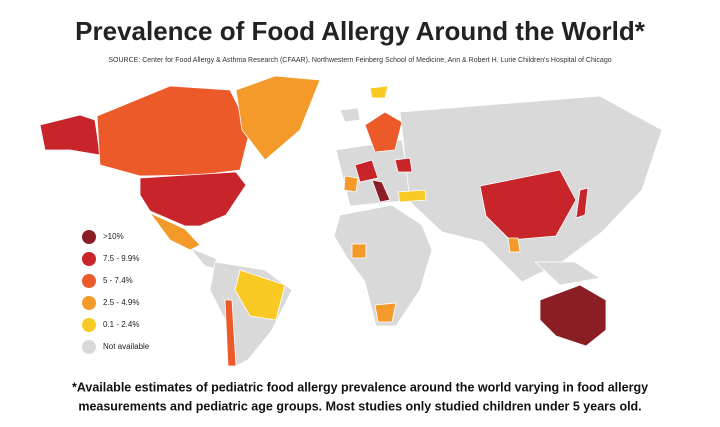 This screenshot has height=427, width=720. What do you see at coordinates (121, 258) in the screenshot?
I see `legend-label: 7.5 - 9.9%` at bounding box center [121, 258].